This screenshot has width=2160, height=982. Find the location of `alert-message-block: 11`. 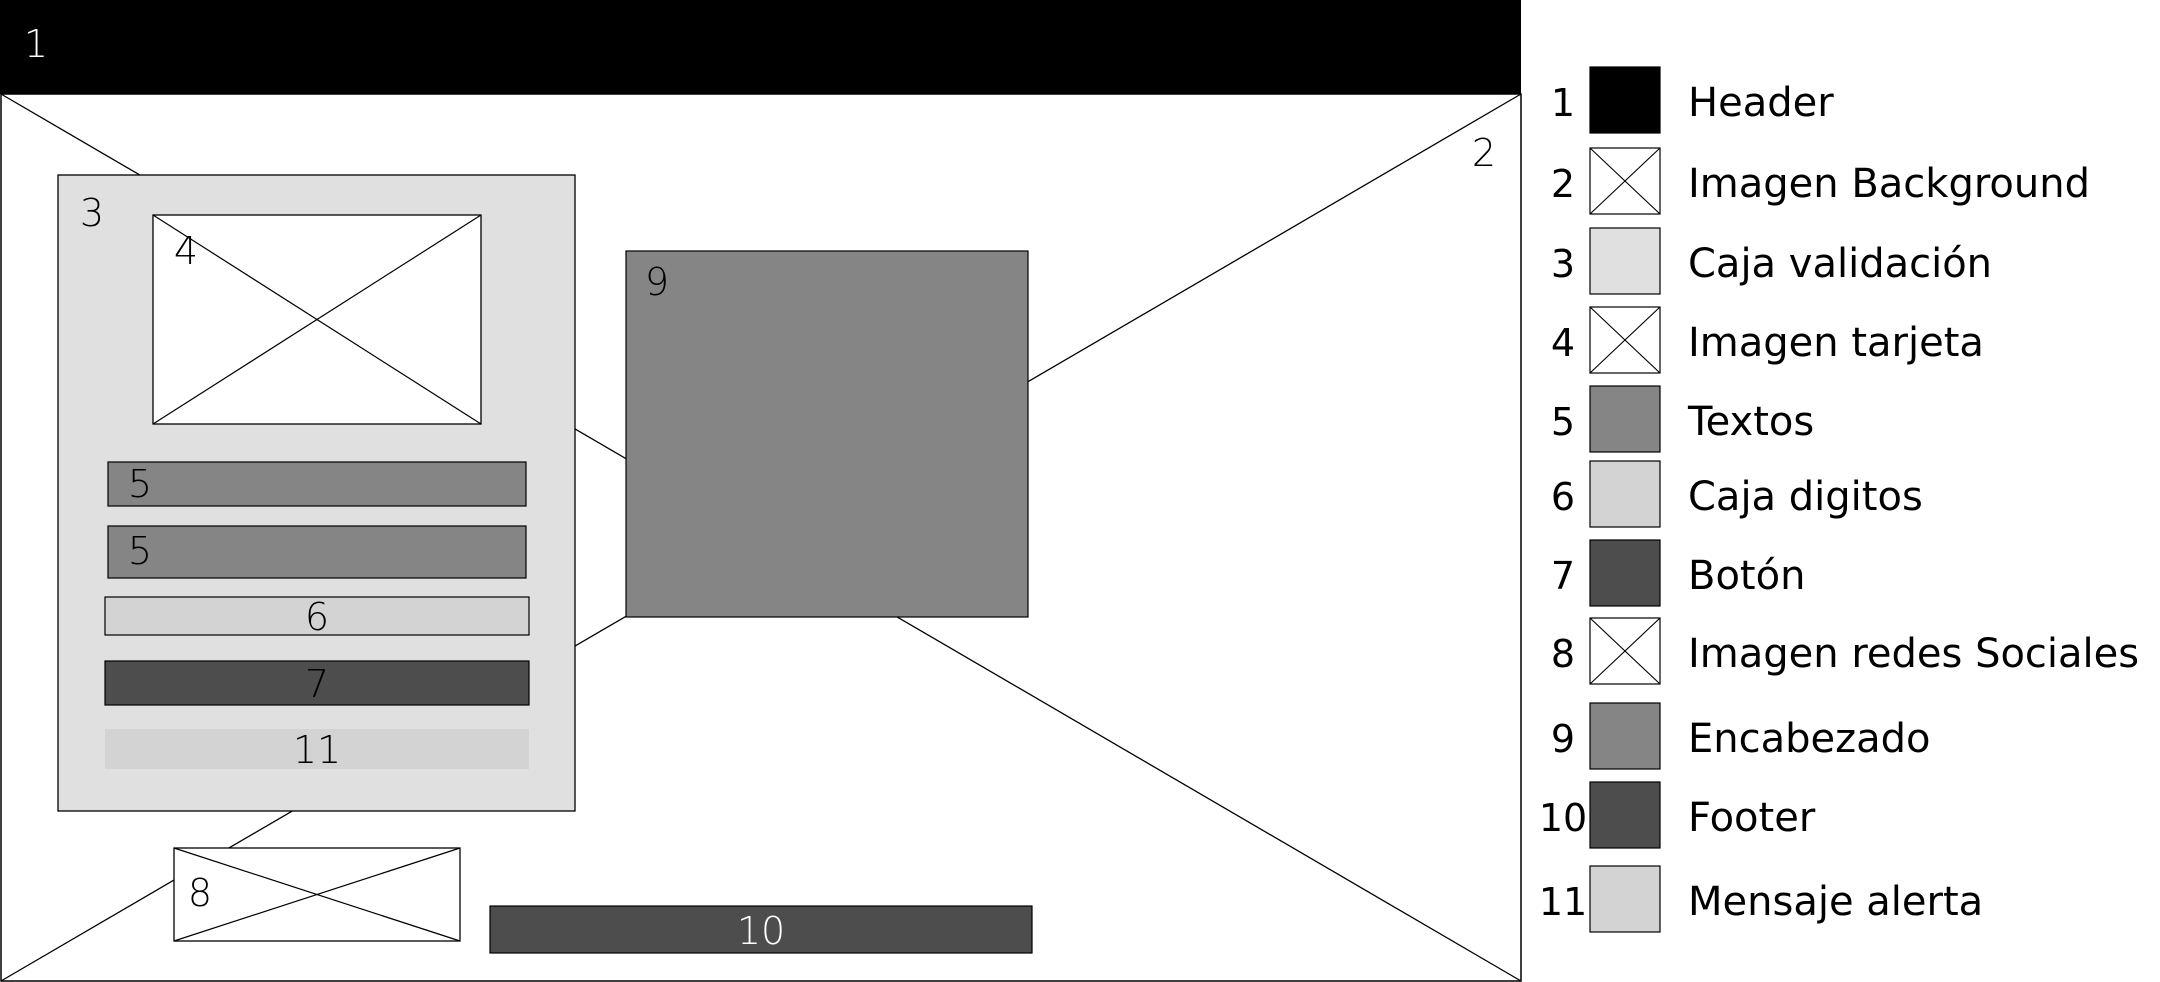

alert-message-block: 11 is located at coordinates (317, 750).